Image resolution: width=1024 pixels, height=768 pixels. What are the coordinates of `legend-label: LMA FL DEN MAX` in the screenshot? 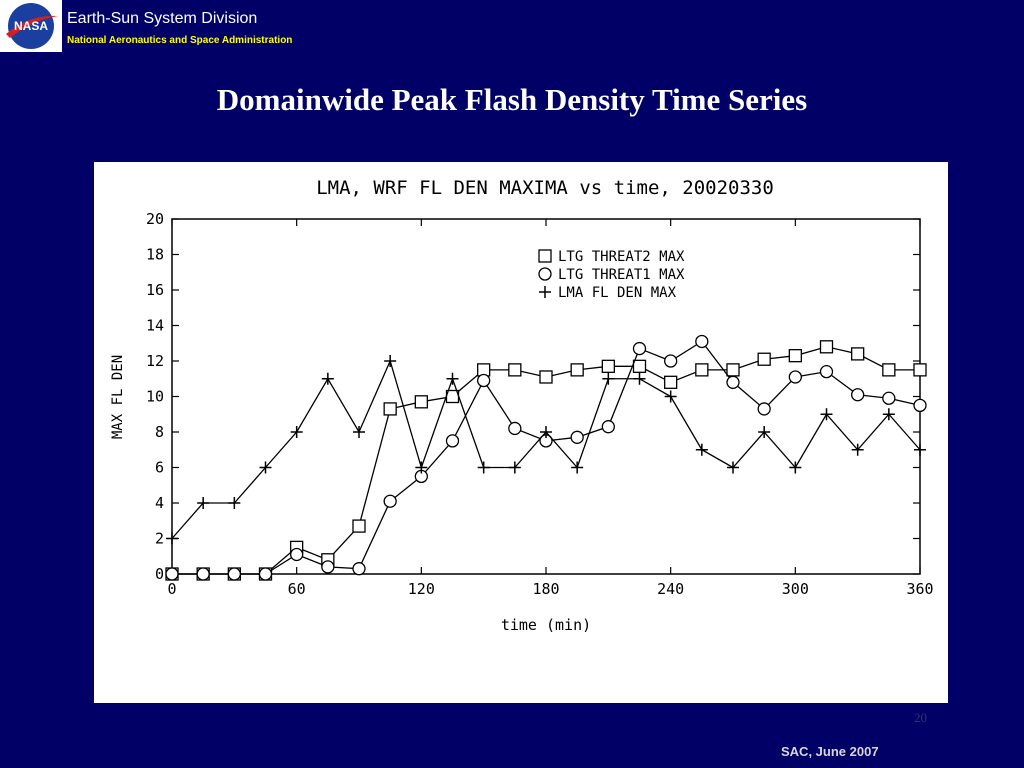 It's located at (617, 293).